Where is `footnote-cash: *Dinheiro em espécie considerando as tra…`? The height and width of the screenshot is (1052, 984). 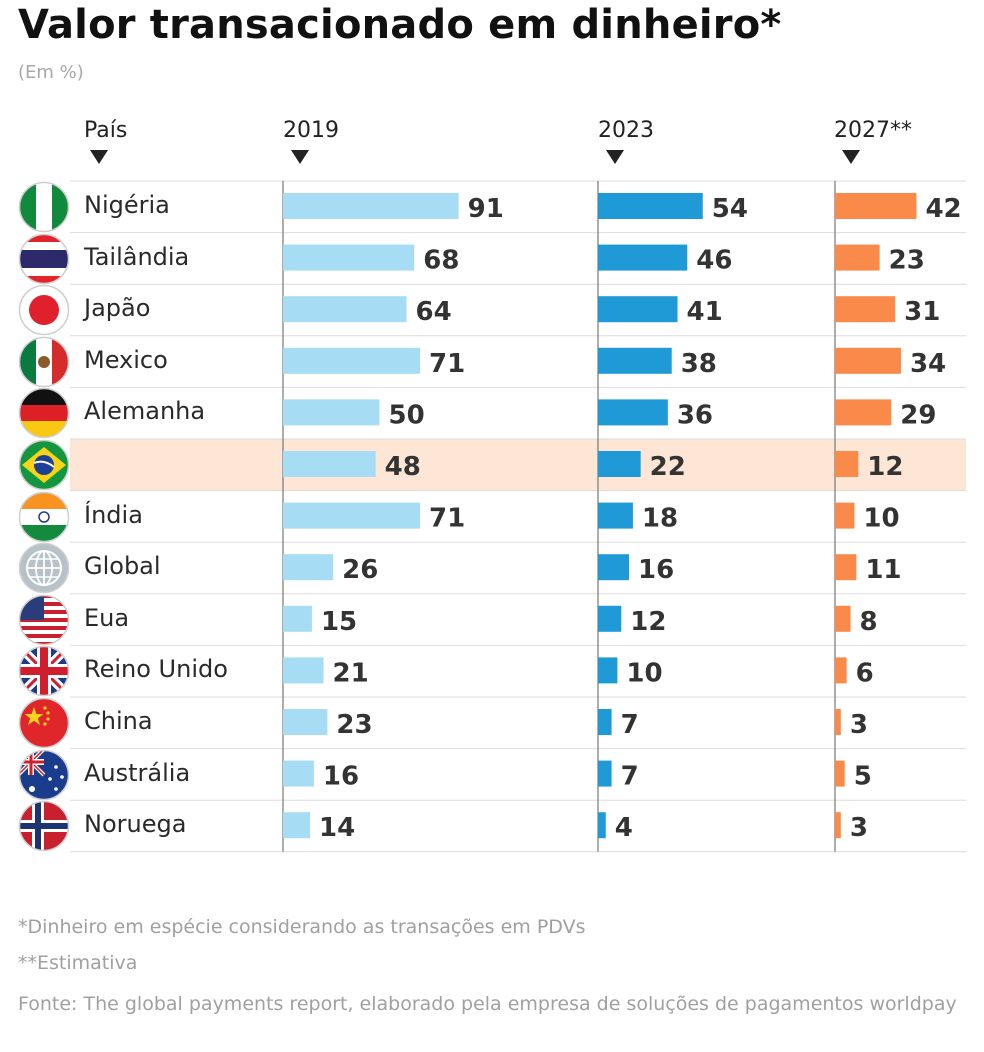
footnote-cash: *Dinheiro em espécie considerando as tra… is located at coordinates (302, 927).